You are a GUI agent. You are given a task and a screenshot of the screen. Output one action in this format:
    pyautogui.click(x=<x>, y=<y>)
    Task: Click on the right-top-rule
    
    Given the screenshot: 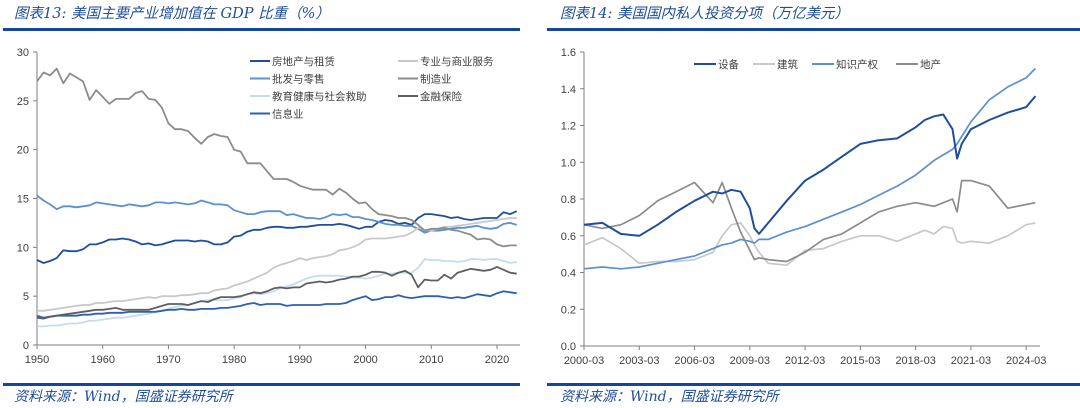 What is the action you would take?
    pyautogui.click(x=813, y=29)
    